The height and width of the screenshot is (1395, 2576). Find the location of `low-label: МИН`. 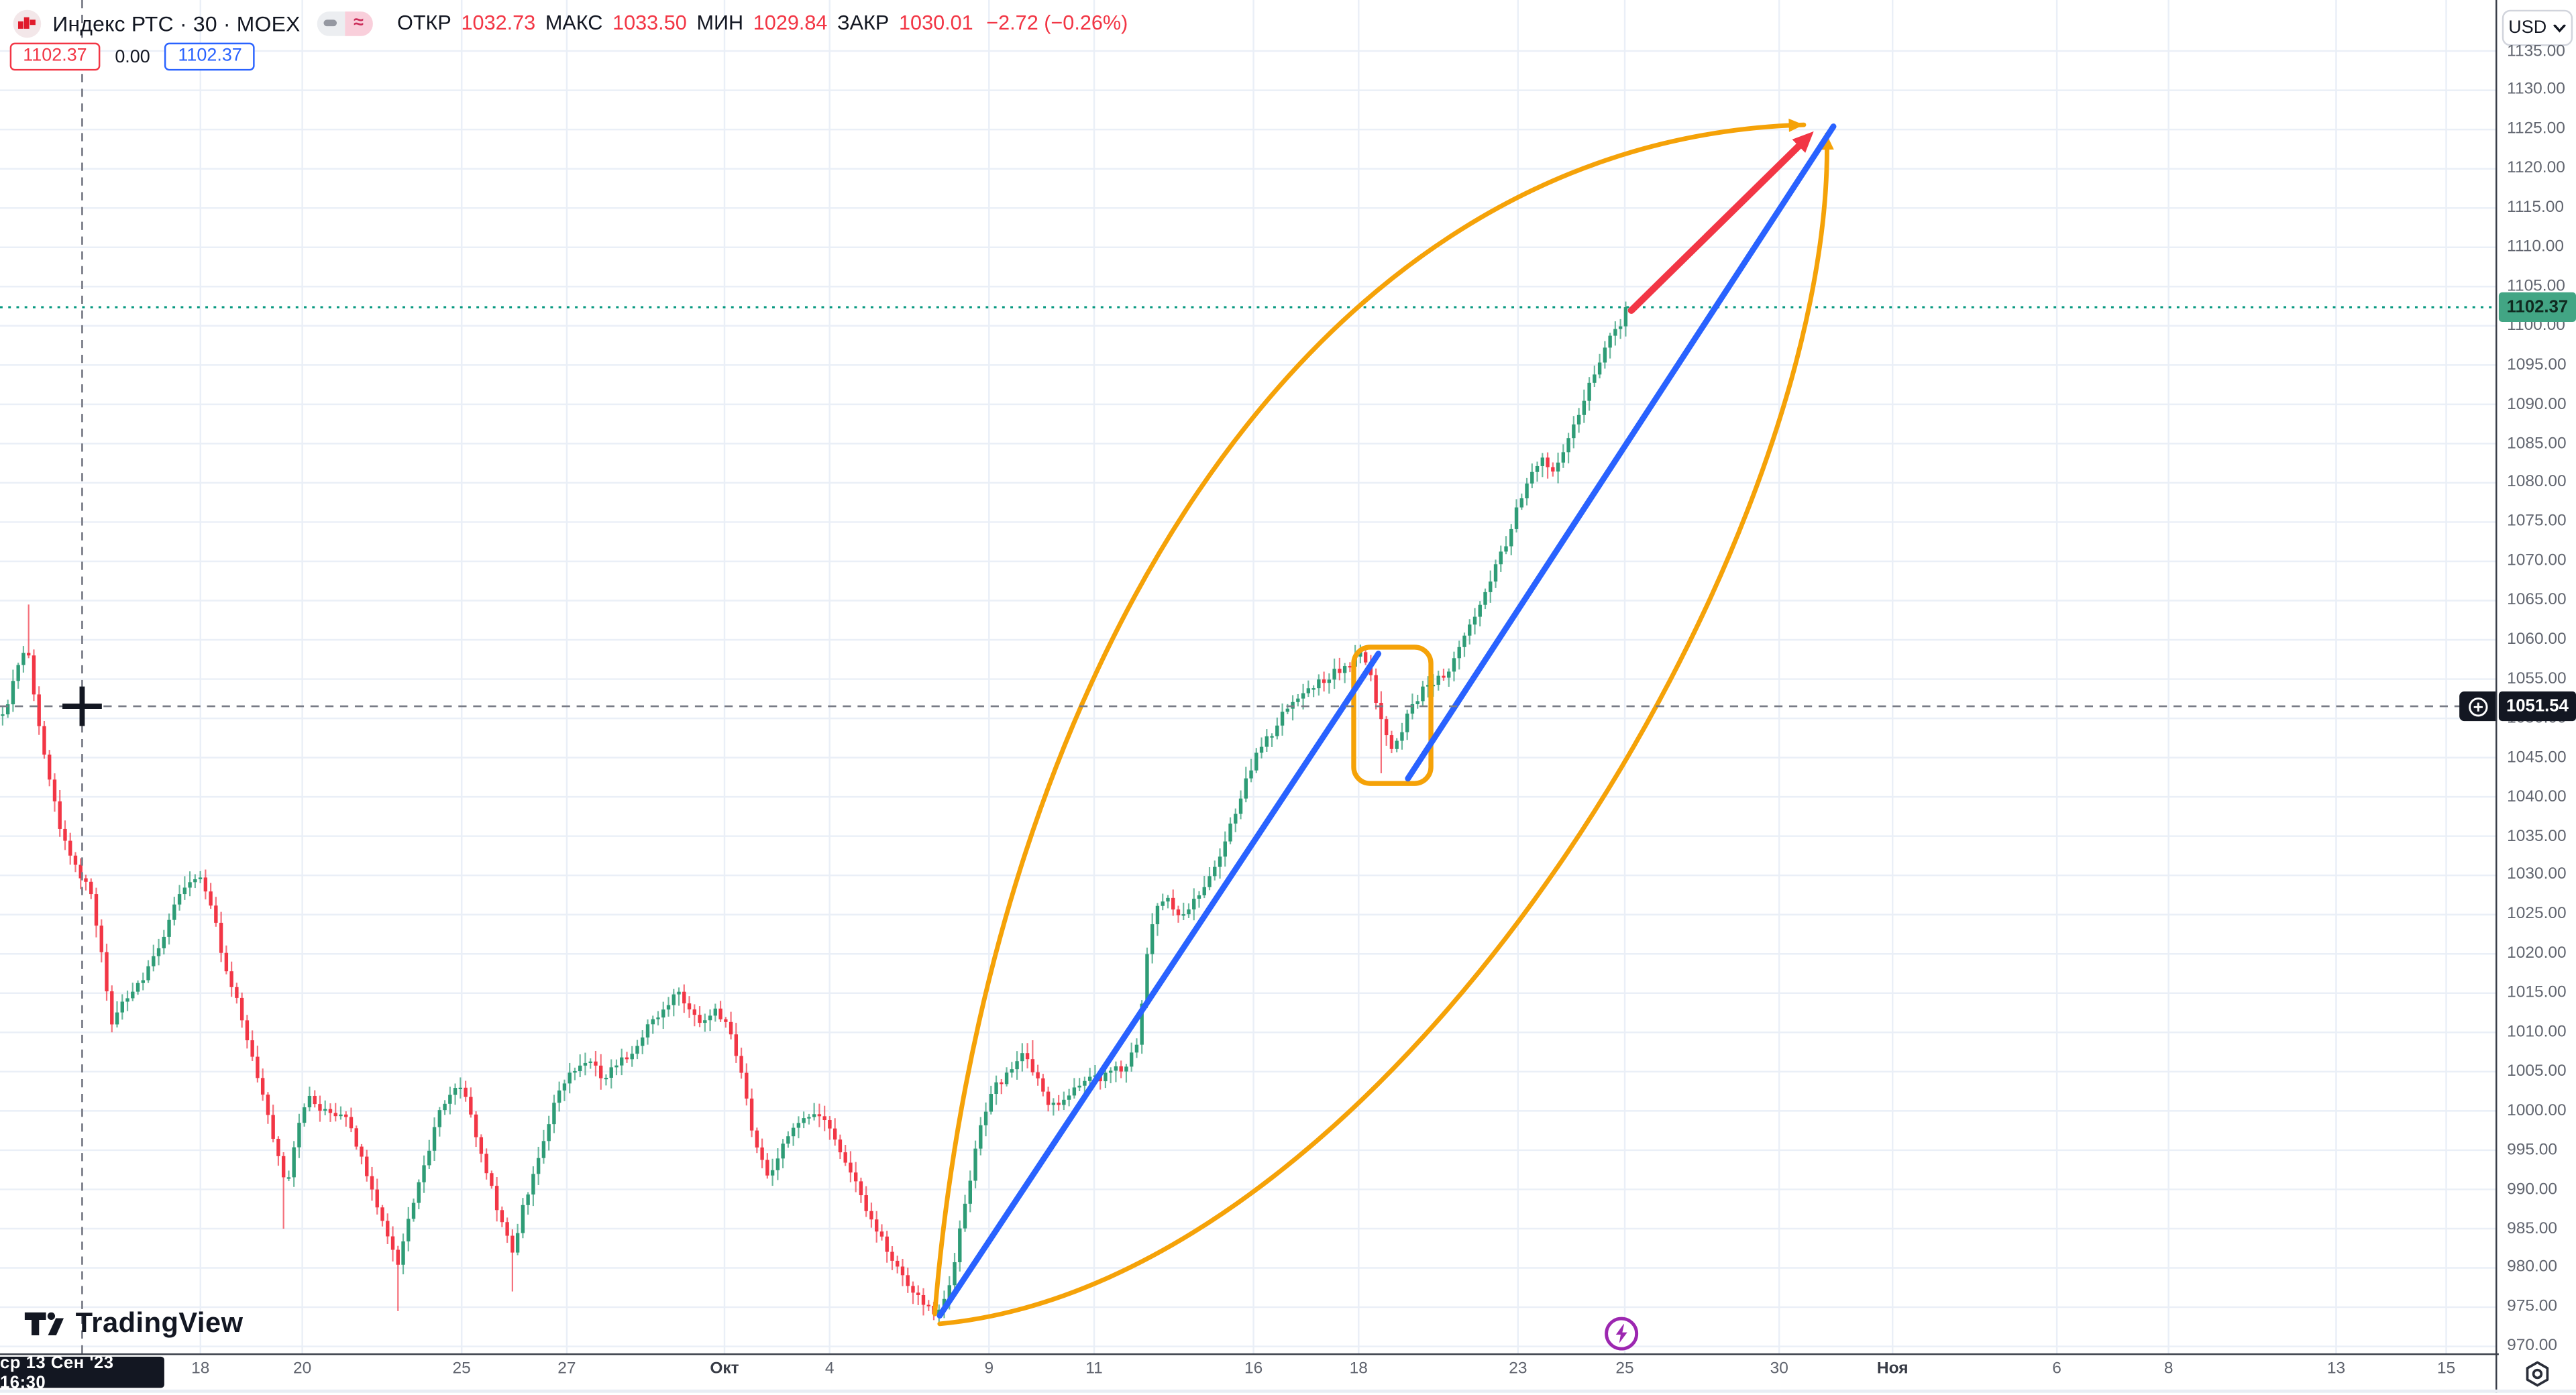

low-label: МИН is located at coordinates (720, 23).